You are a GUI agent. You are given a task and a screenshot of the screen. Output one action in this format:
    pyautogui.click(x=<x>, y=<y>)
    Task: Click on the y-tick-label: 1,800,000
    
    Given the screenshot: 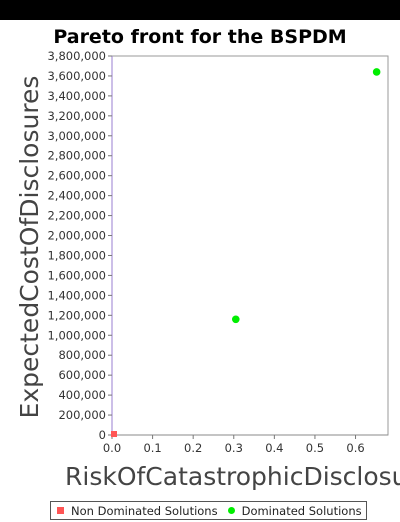 What is the action you would take?
    pyautogui.click(x=76, y=255)
    